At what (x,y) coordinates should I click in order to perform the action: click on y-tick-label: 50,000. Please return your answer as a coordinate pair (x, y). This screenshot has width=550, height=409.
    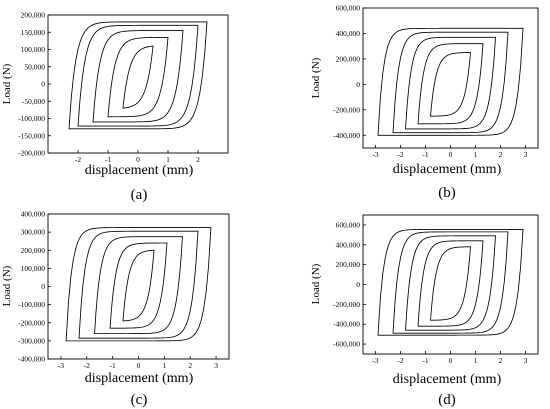
    Looking at the image, I should click on (34, 66).